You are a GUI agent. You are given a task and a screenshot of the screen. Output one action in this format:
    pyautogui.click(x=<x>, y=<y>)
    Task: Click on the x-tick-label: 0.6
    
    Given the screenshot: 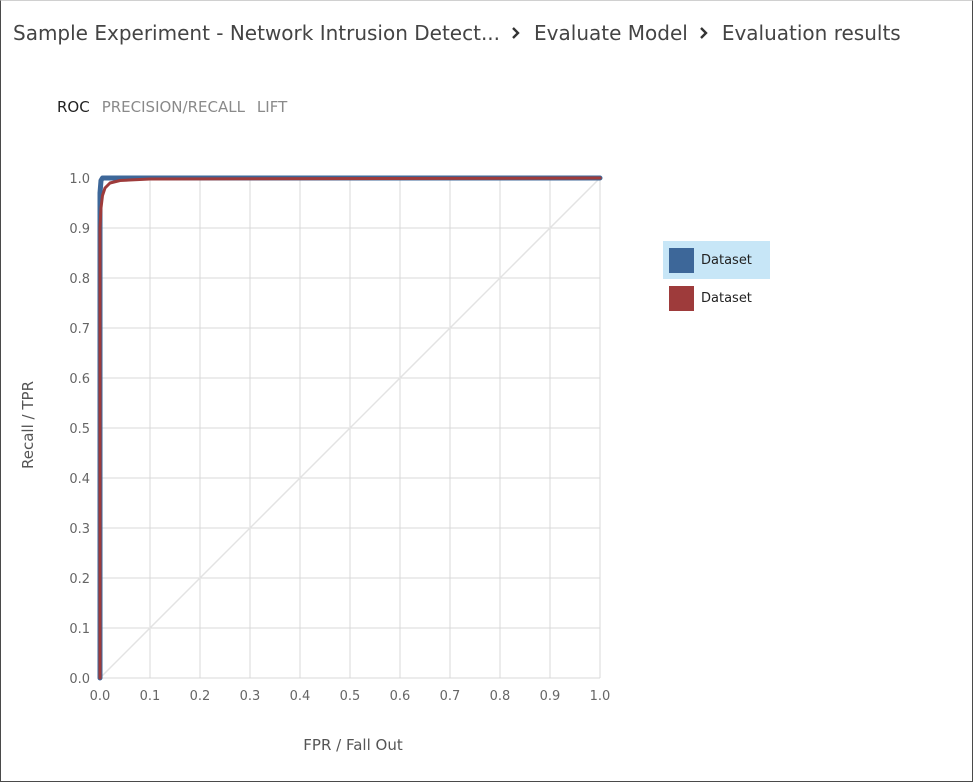 What is the action you would take?
    pyautogui.click(x=400, y=696)
    